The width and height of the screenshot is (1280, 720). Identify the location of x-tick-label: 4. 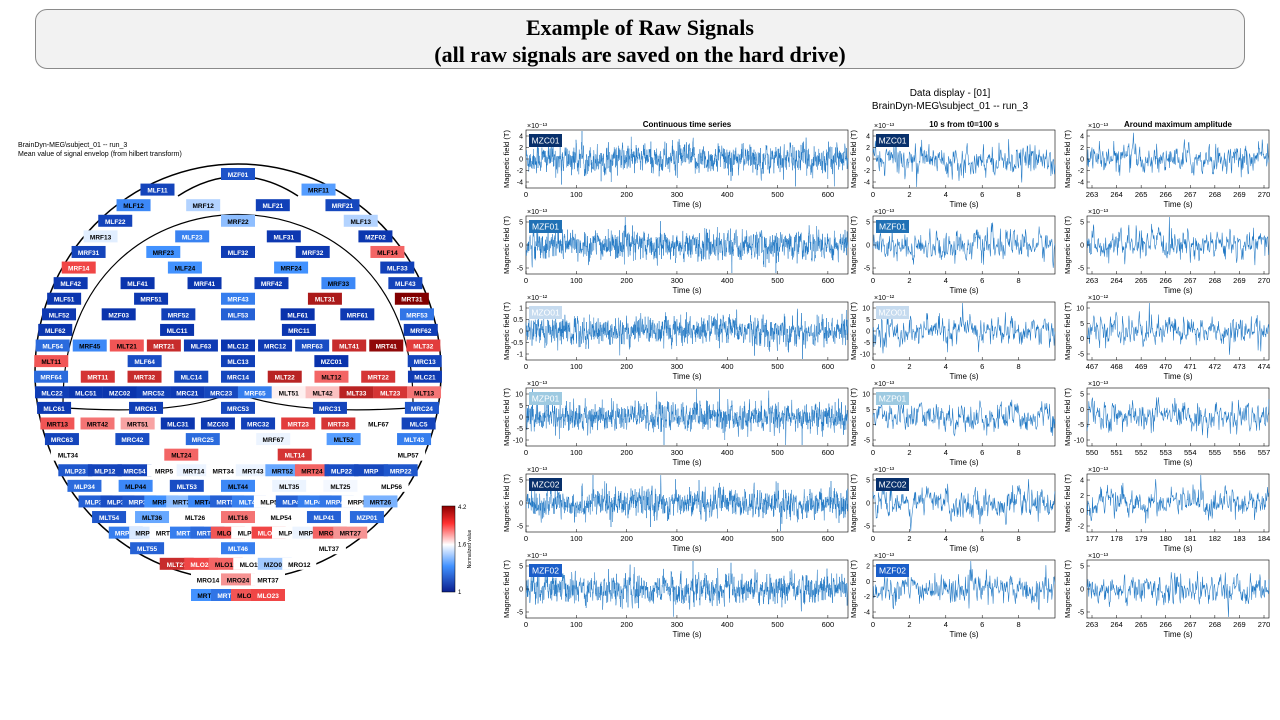
(946, 624).